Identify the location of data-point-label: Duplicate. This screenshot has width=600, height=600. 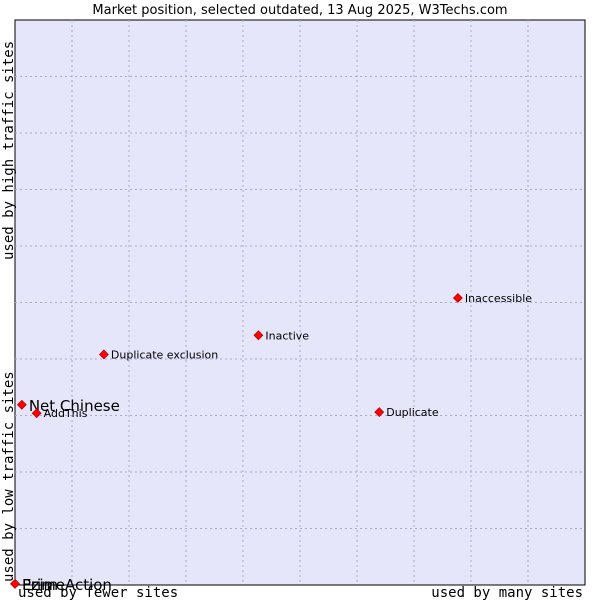
(412, 412).